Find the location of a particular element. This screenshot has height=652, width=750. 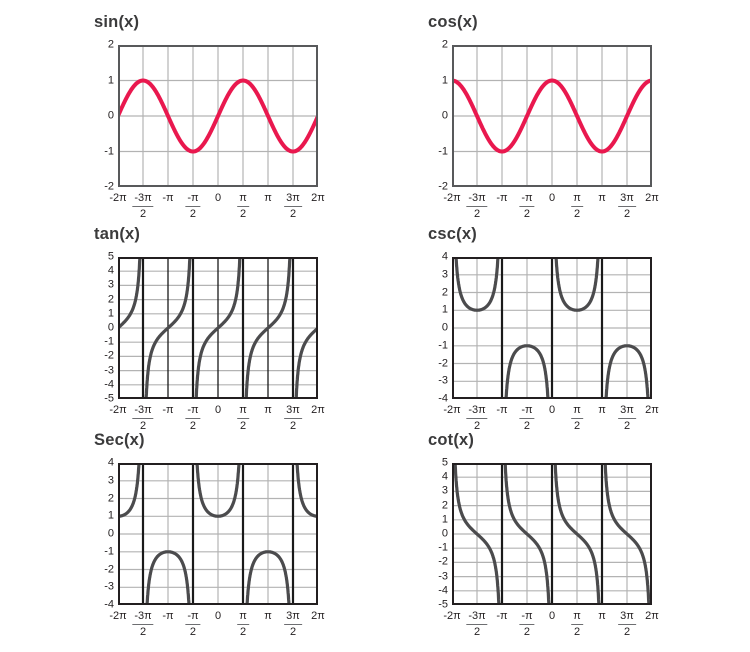

csc-curve is located at coordinates (552, 328).